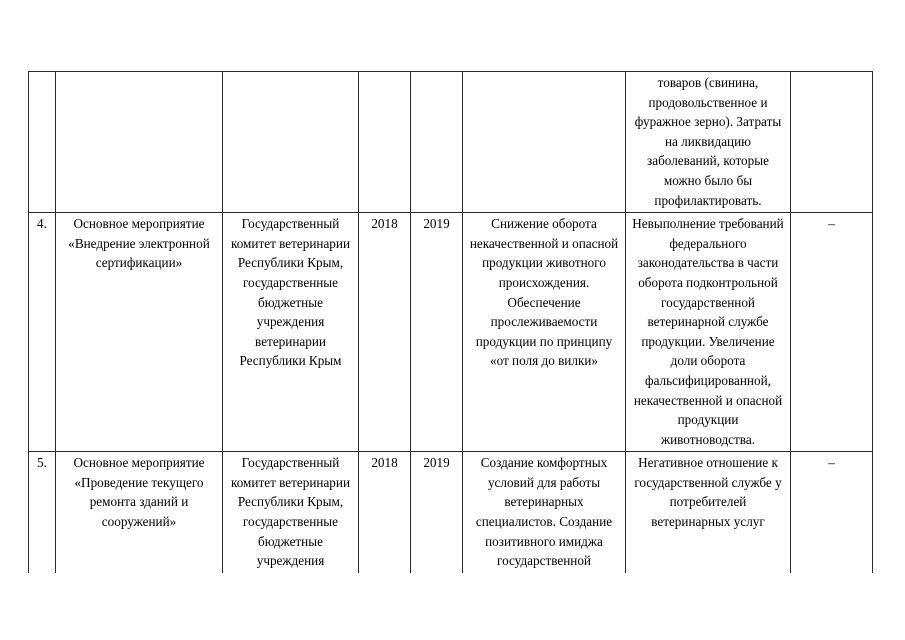 Image resolution: width=905 pixels, height=640 pixels. I want to click on cell-link, so click(831, 142).